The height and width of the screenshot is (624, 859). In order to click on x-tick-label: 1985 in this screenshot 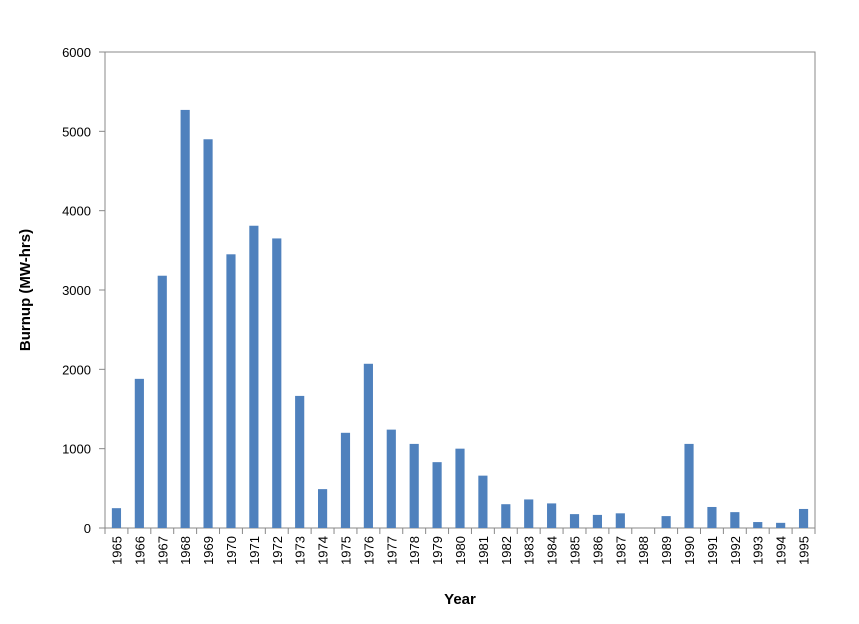, I will do `click(575, 550)`.